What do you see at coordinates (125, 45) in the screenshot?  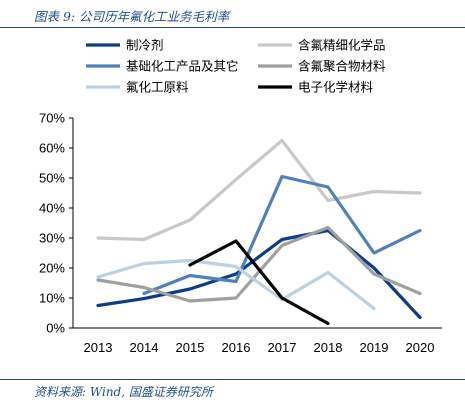 I see `legend-item-1: 制冷剂` at bounding box center [125, 45].